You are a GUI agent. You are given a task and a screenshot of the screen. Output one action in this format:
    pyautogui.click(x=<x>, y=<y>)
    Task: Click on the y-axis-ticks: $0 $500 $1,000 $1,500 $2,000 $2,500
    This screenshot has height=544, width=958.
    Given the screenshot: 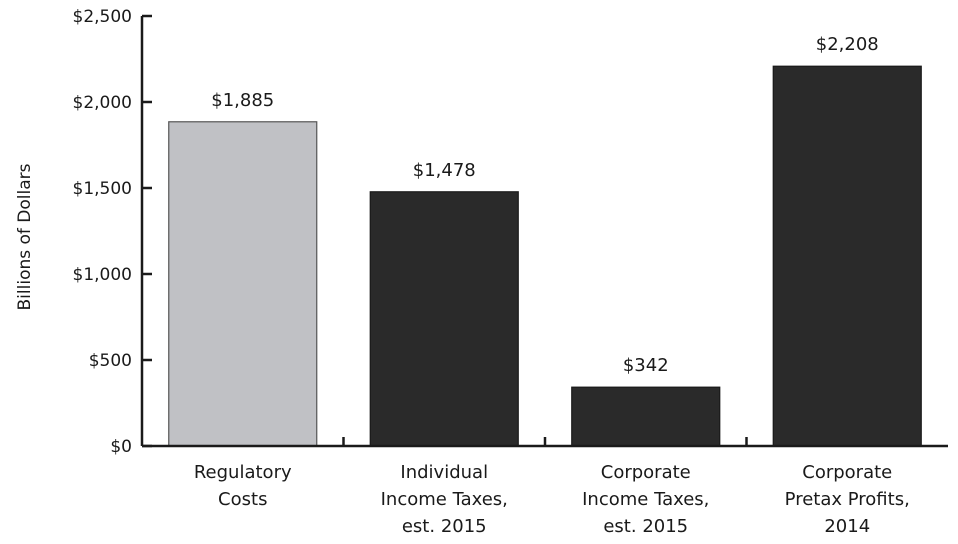 What is the action you would take?
    pyautogui.click(x=112, y=232)
    